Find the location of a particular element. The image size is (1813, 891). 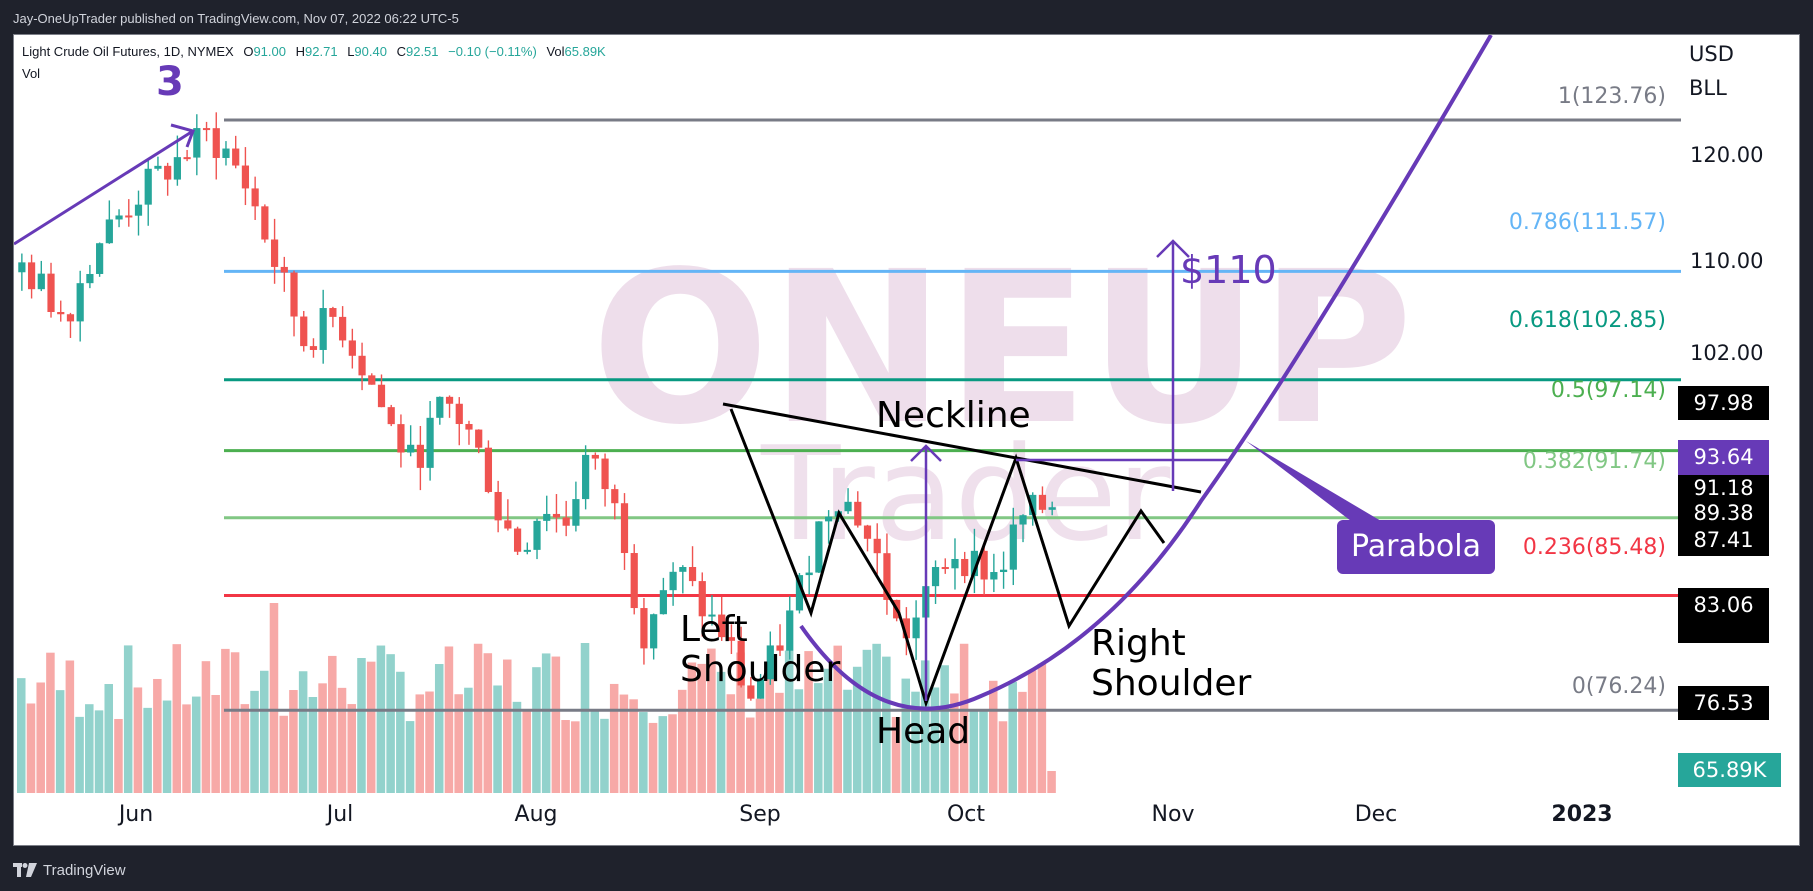

price-tick: 102.00 is located at coordinates (1727, 353).